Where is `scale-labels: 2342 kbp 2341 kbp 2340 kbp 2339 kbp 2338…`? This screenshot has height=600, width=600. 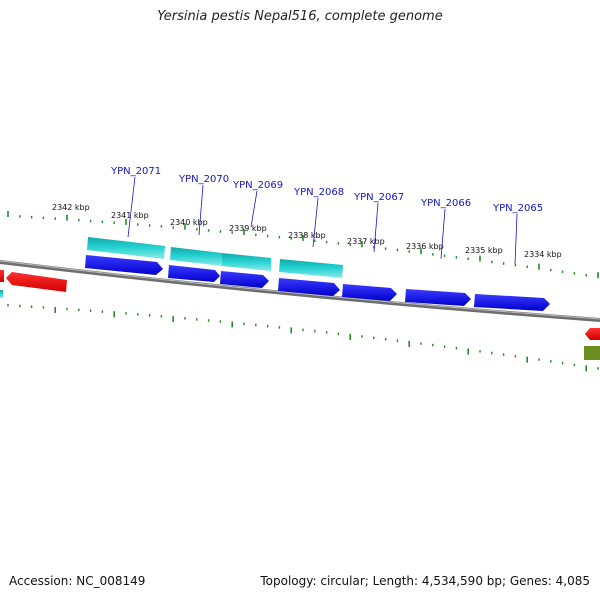
scale-labels: 2342 kbp 2341 kbp 2340 kbp 2339 kbp 2338… is located at coordinates (307, 231).